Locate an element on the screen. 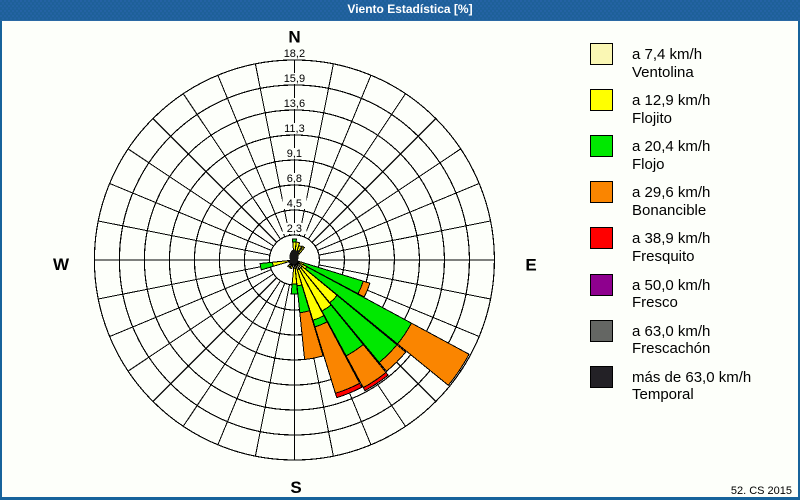 This screenshot has width=800, height=500. svg-text: W is located at coordinates (61, 264).